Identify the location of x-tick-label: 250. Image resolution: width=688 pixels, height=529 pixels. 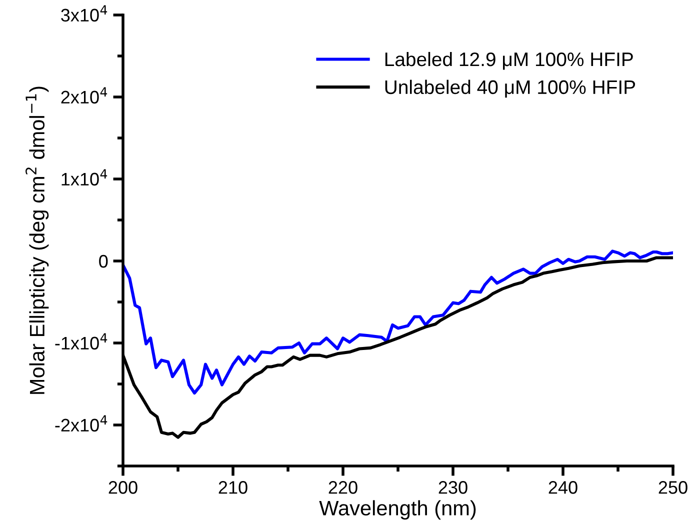
(673, 487).